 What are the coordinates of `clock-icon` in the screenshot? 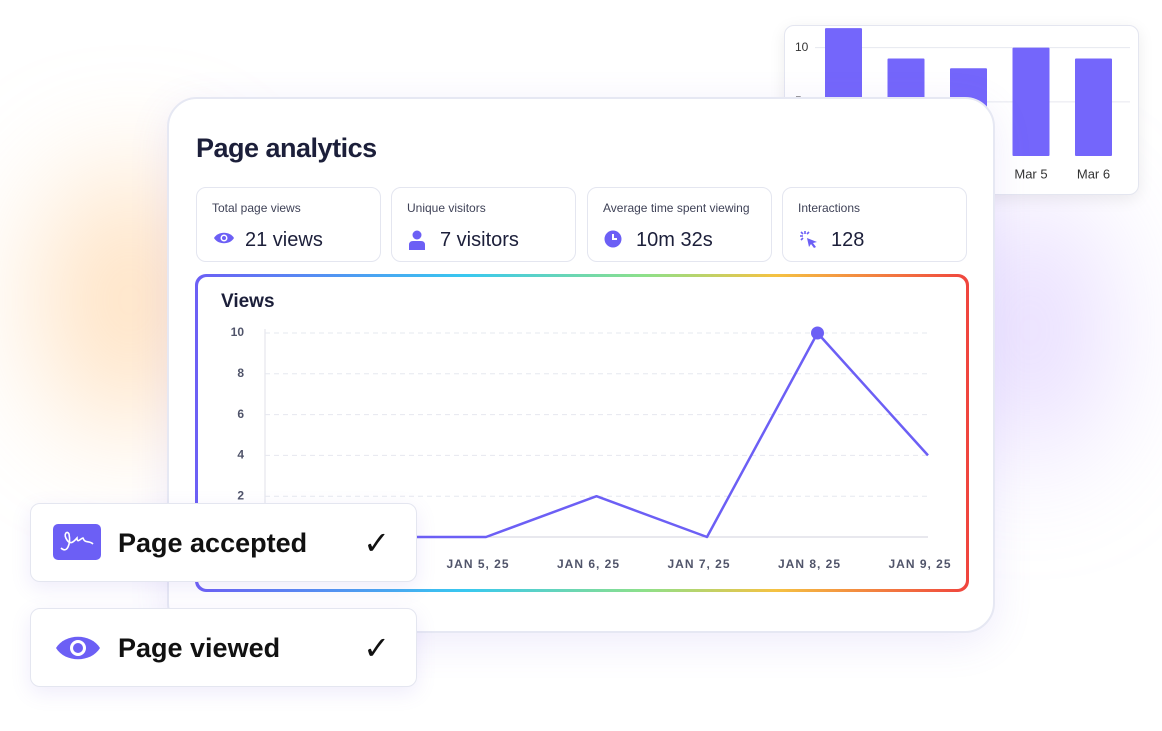 It's located at (613, 239).